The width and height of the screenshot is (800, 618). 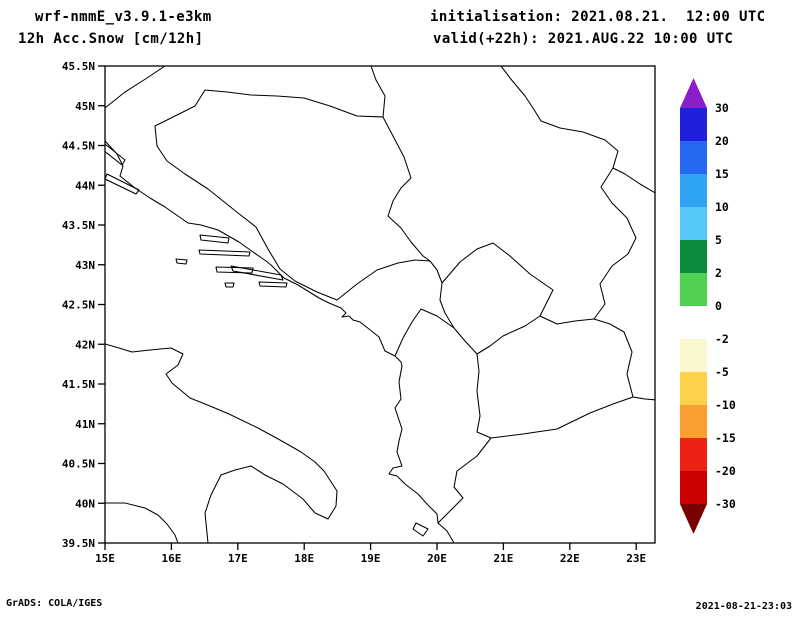 What do you see at coordinates (78, 464) in the screenshot?
I see `y-tick-label: 40.5N` at bounding box center [78, 464].